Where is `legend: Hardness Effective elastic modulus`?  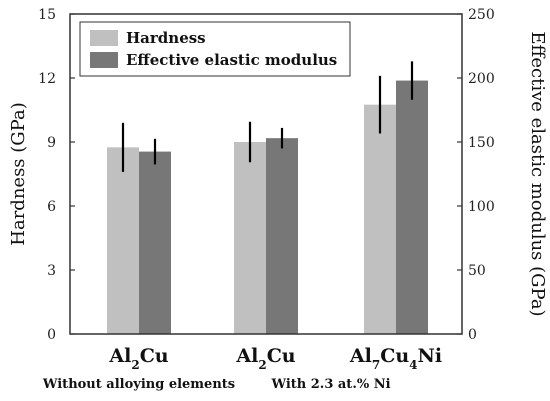 legend: Hardness Effective elastic modulus is located at coordinates (215, 49).